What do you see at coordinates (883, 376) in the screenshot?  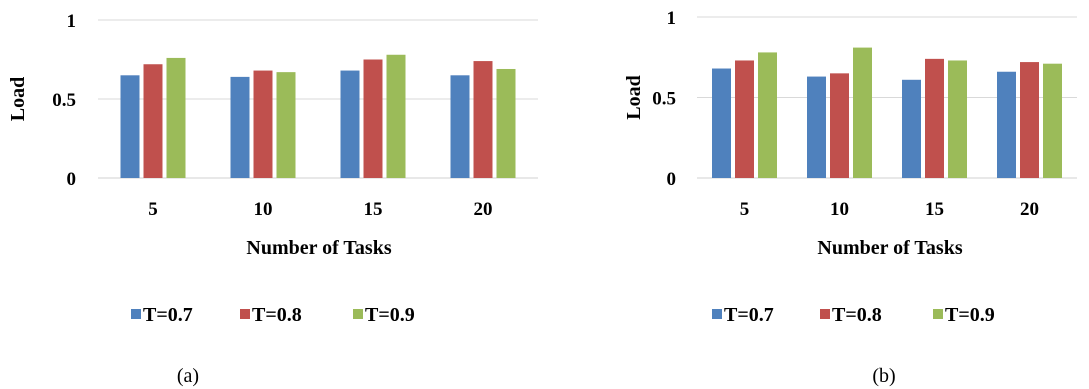 I see `panel-caption: (b)` at bounding box center [883, 376].